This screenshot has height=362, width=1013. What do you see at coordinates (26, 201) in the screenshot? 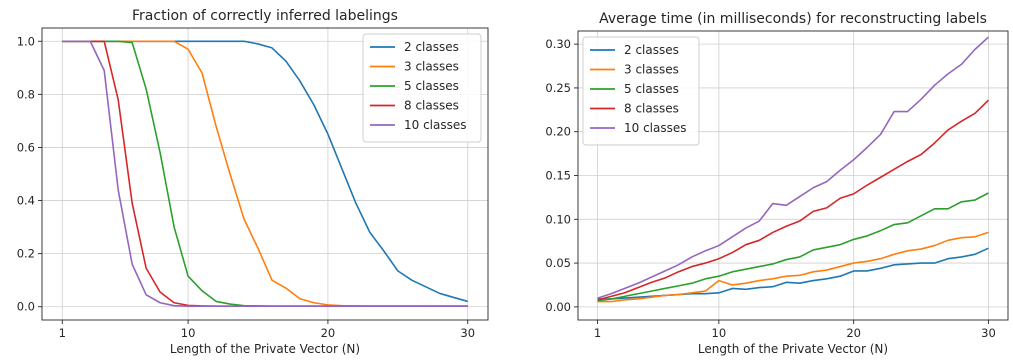
I see `y-tick-label: 0.4` at bounding box center [26, 201].